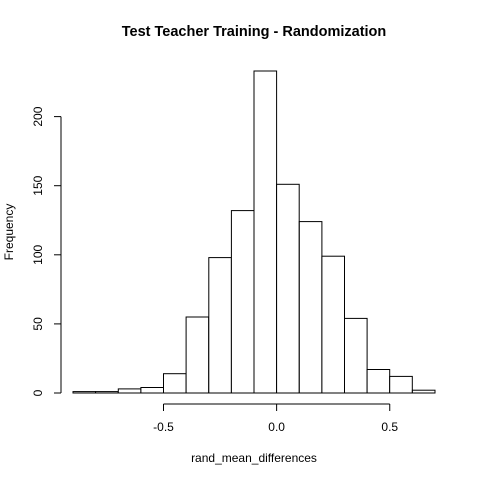  I want to click on x-axis: -0.5 0.0 0.5, so click(275, 418).